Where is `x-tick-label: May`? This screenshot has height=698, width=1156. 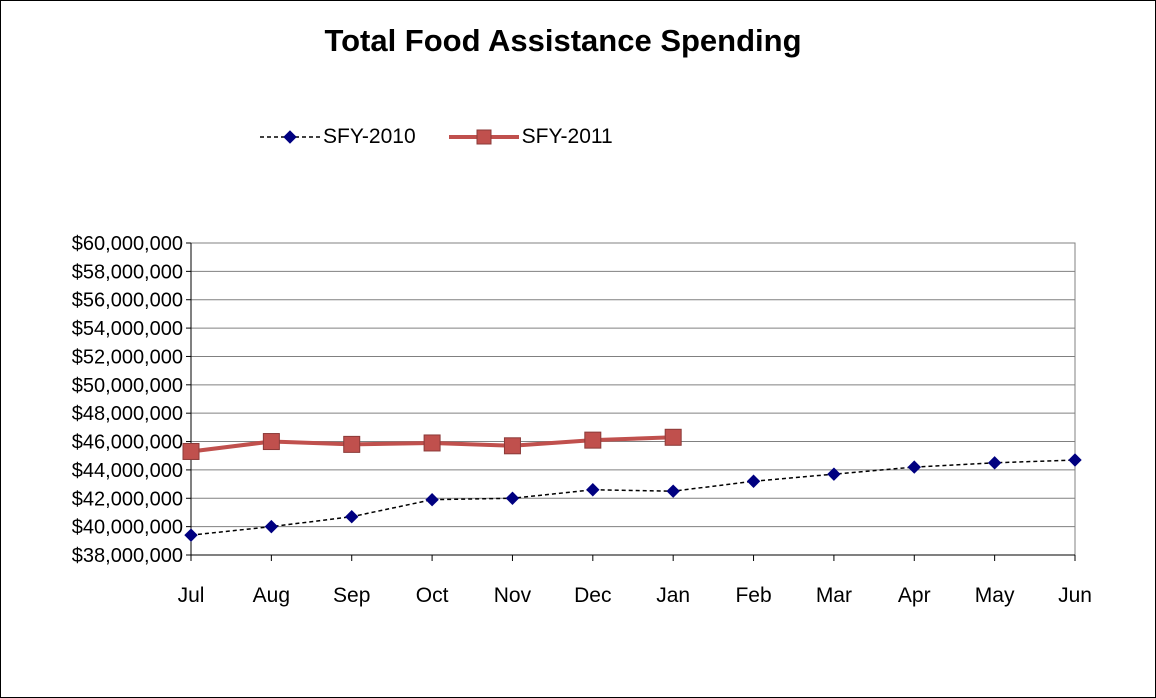 x-tick-label: May is located at coordinates (995, 595).